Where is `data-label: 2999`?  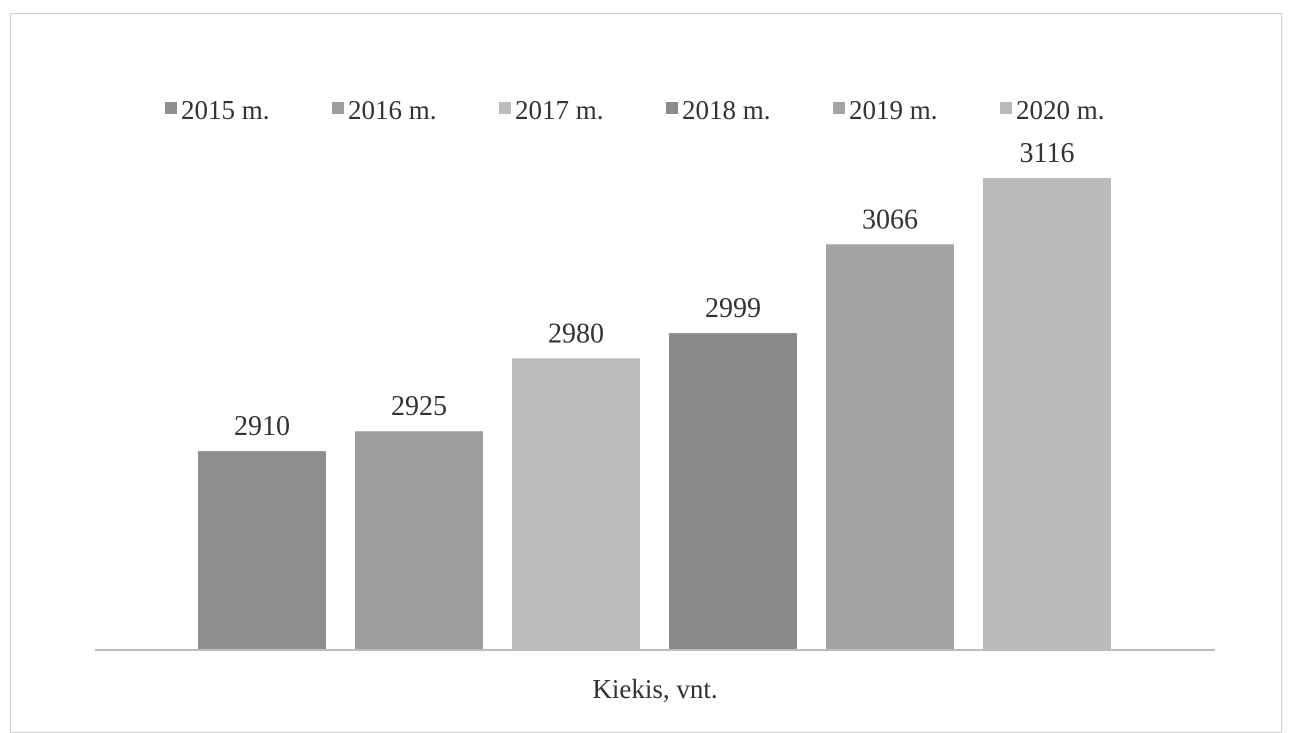
data-label: 2999 is located at coordinates (733, 308).